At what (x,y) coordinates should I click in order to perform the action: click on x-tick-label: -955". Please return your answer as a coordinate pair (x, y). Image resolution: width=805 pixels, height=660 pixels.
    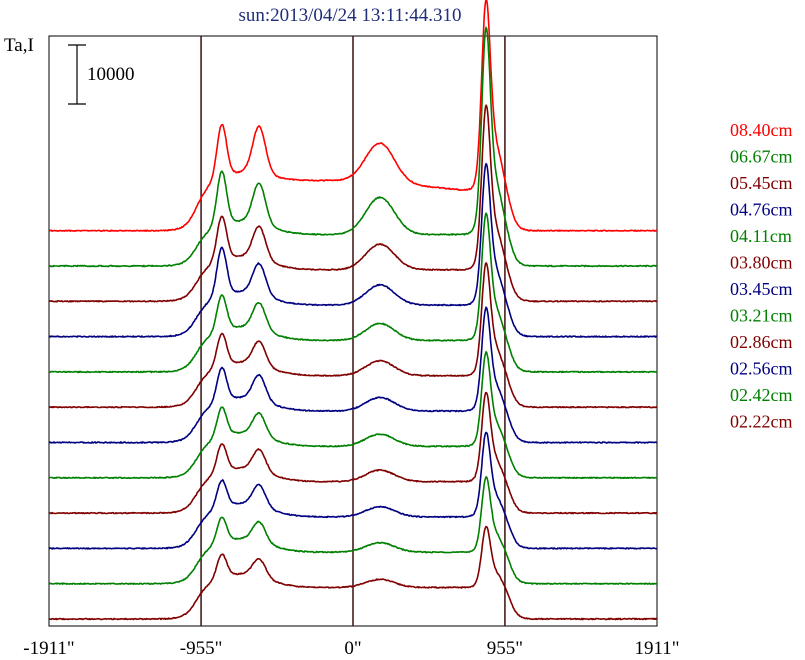
    Looking at the image, I should click on (201, 648).